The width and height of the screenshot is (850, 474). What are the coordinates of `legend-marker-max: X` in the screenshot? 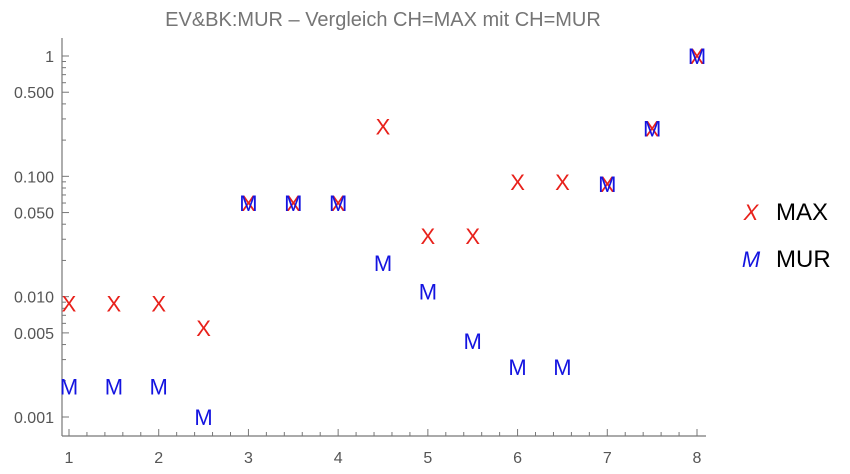 It's located at (751, 212).